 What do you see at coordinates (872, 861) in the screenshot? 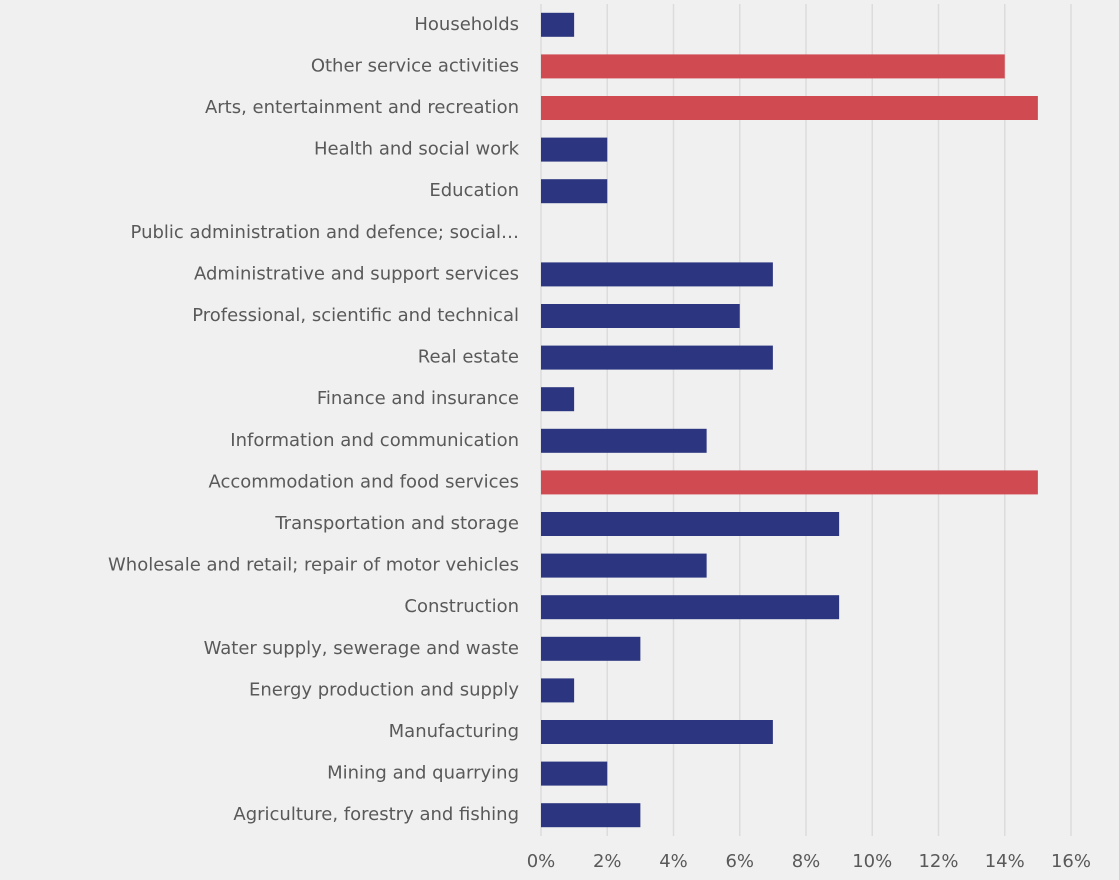
I see `x-tick-label: 10%` at bounding box center [872, 861].